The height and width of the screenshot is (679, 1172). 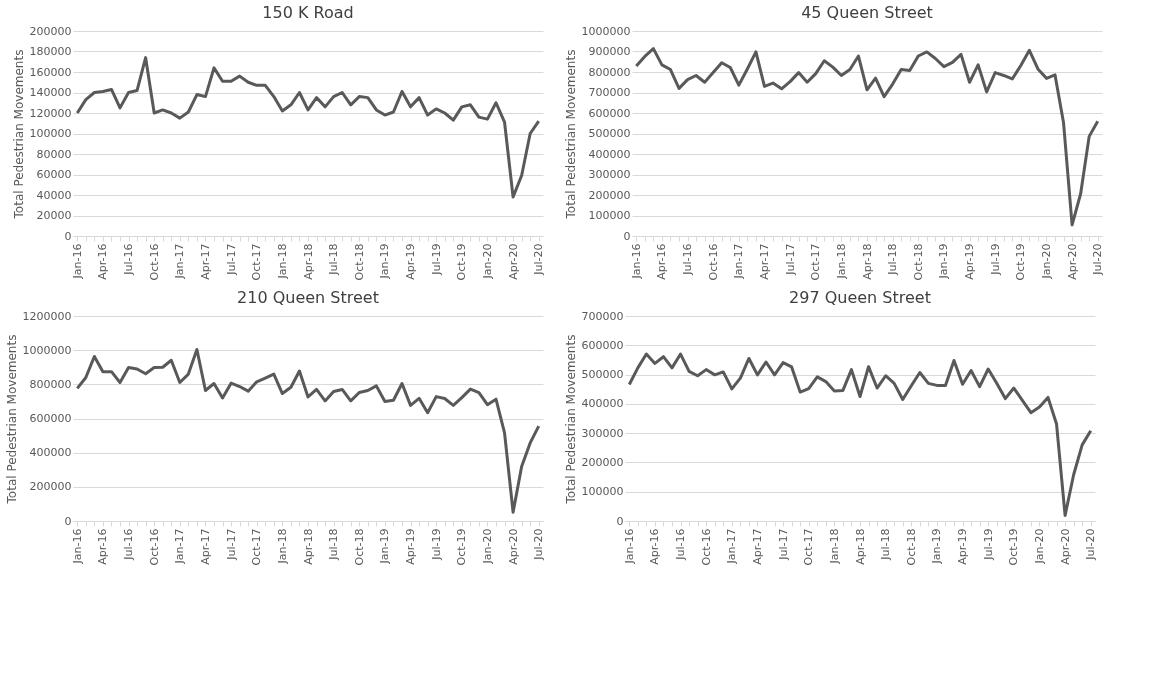 I want to click on y-tick-label: 60000, so click(x=54, y=174).